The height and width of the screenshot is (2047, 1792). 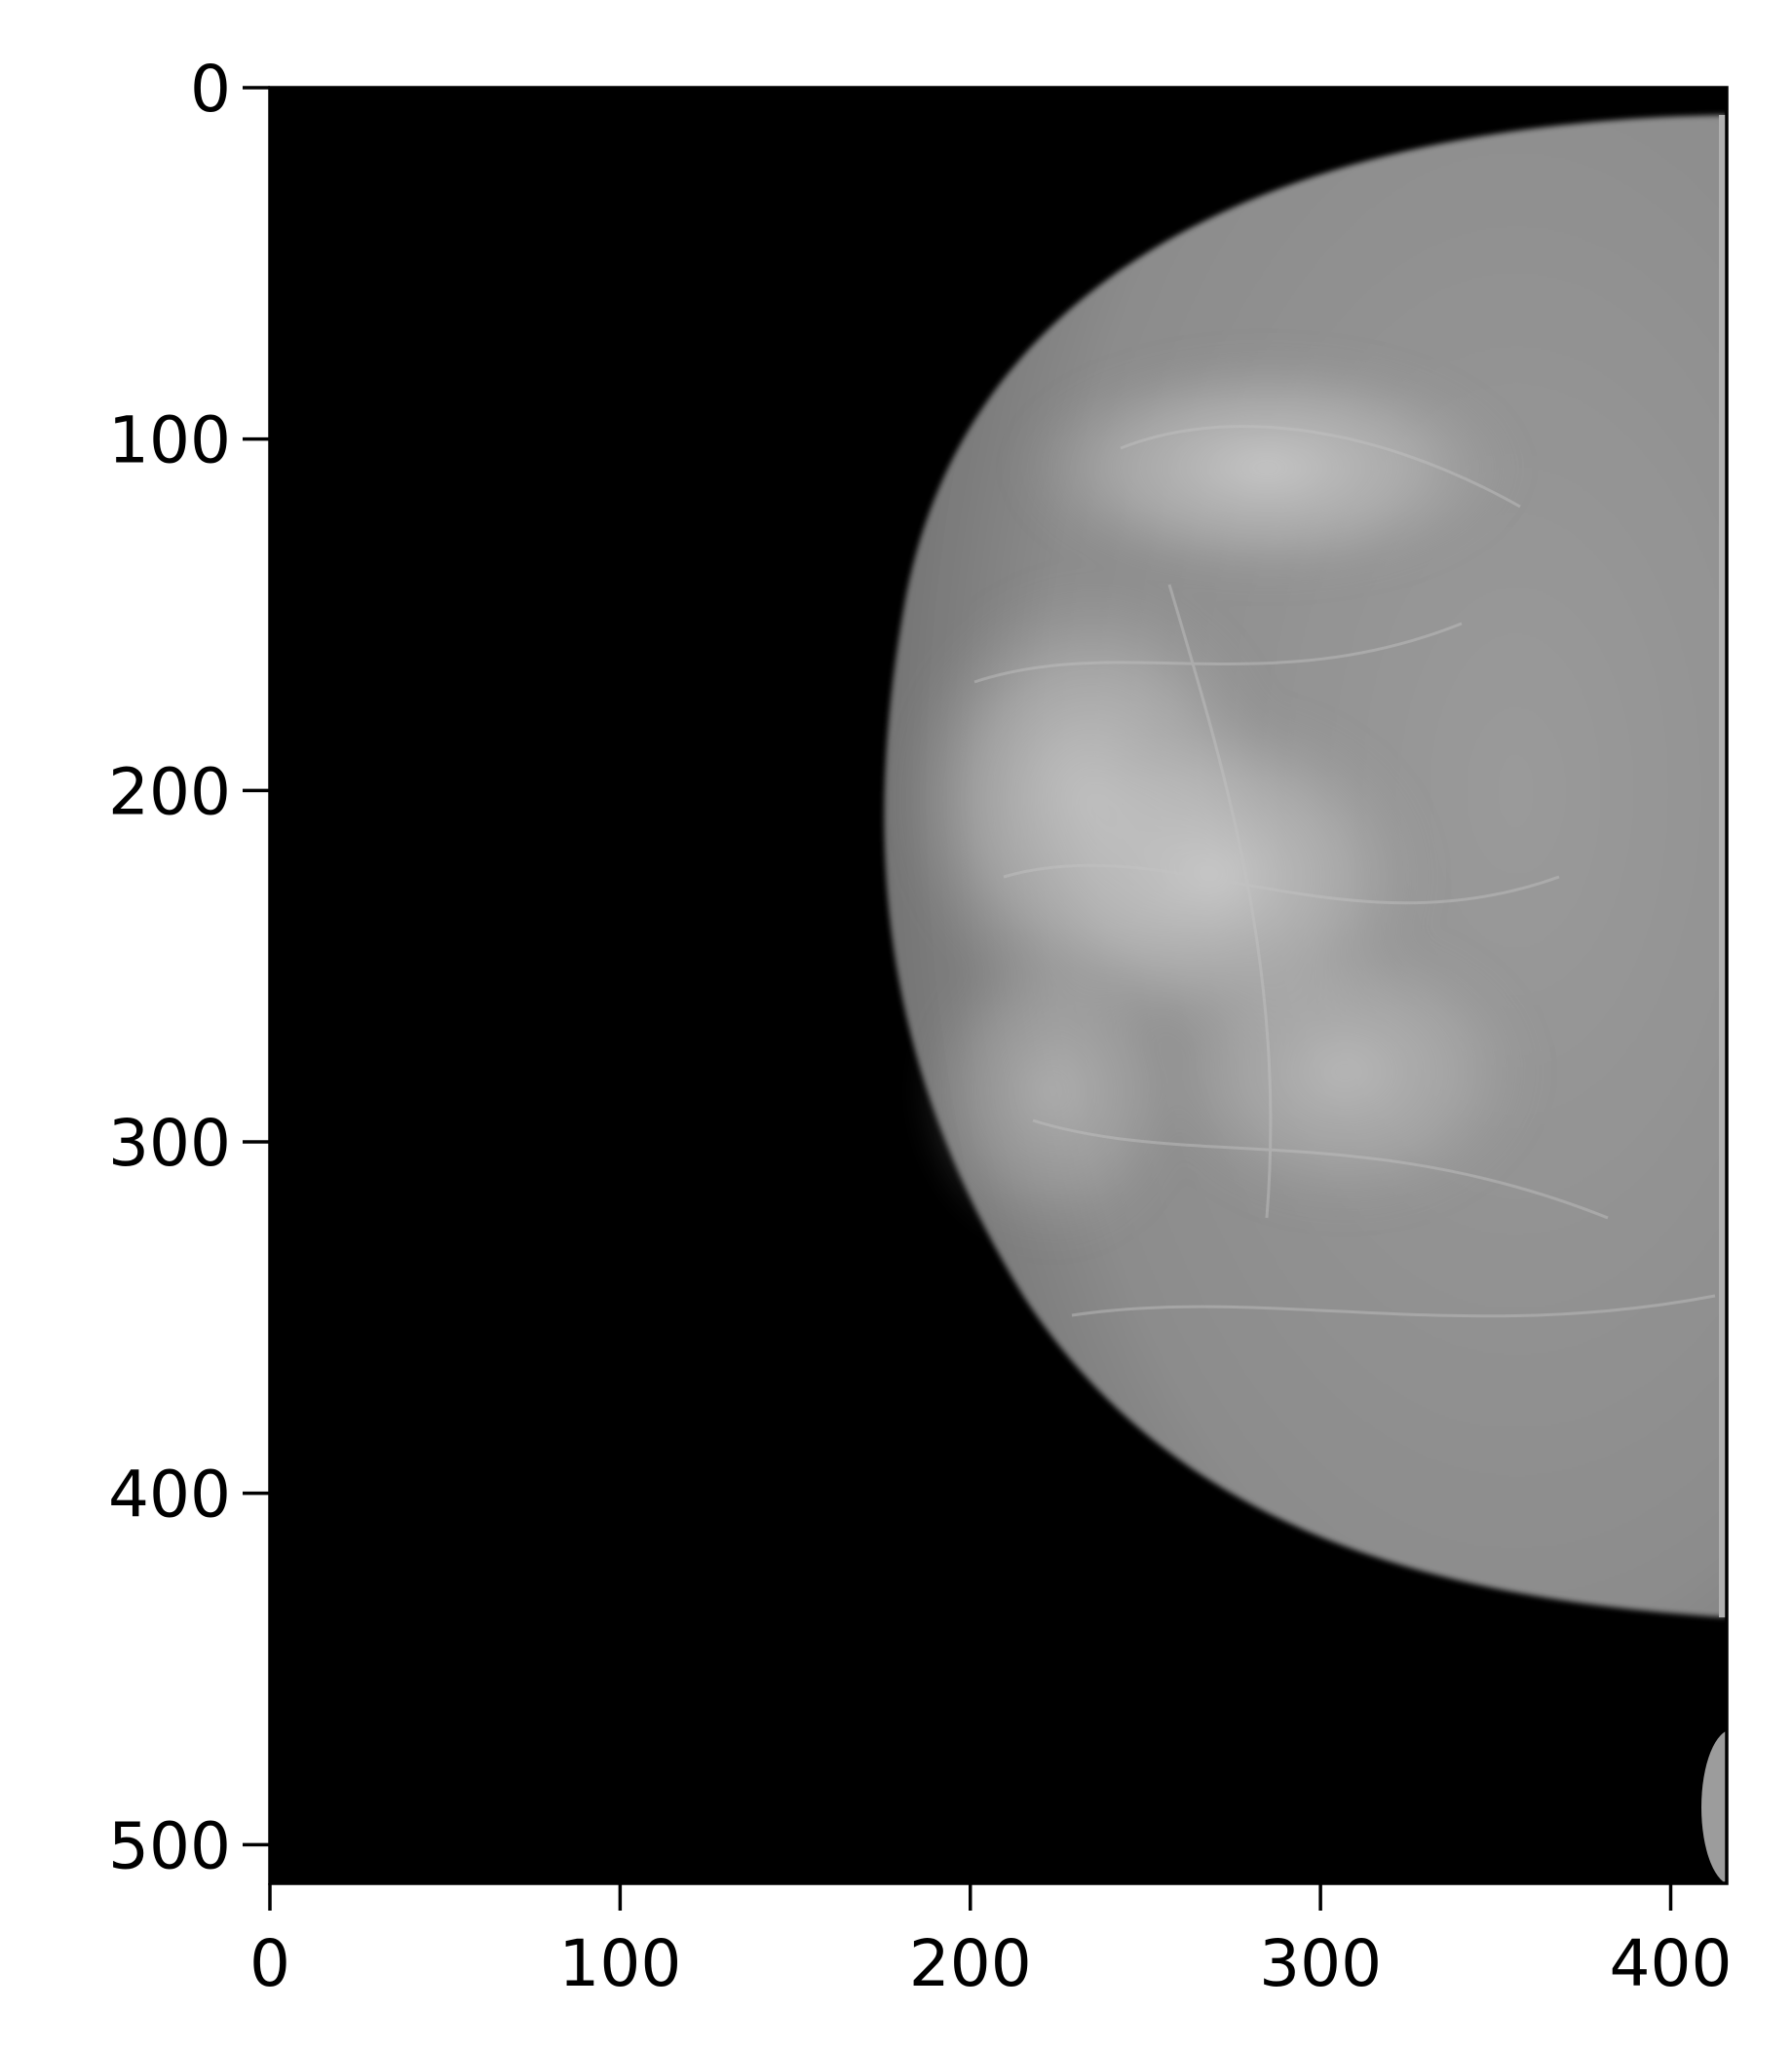 What do you see at coordinates (619, 1964) in the screenshot?
I see `x-tick-label: 100` at bounding box center [619, 1964].